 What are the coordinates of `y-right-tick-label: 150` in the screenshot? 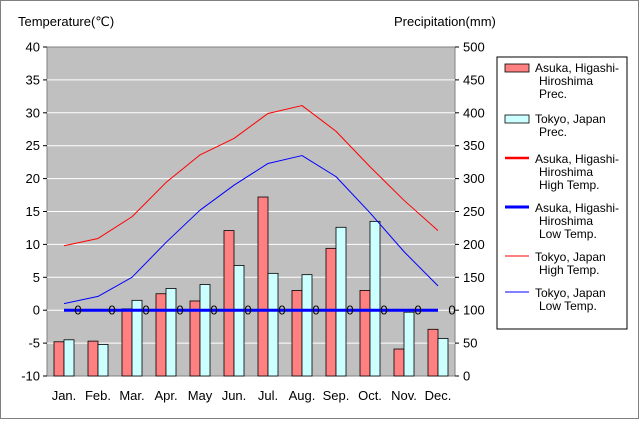 It's located at (474, 277).